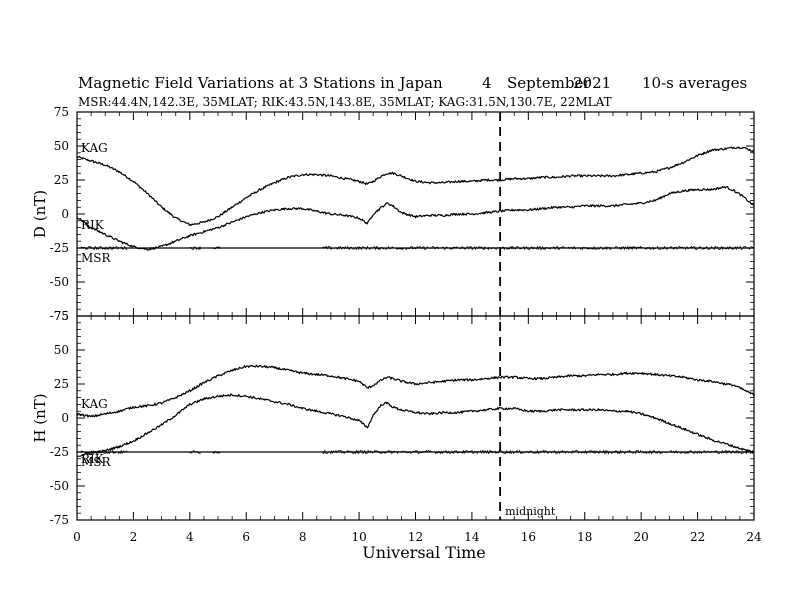  Describe the element at coordinates (358, 537) in the screenshot. I see `xtick-label: 10` at that location.